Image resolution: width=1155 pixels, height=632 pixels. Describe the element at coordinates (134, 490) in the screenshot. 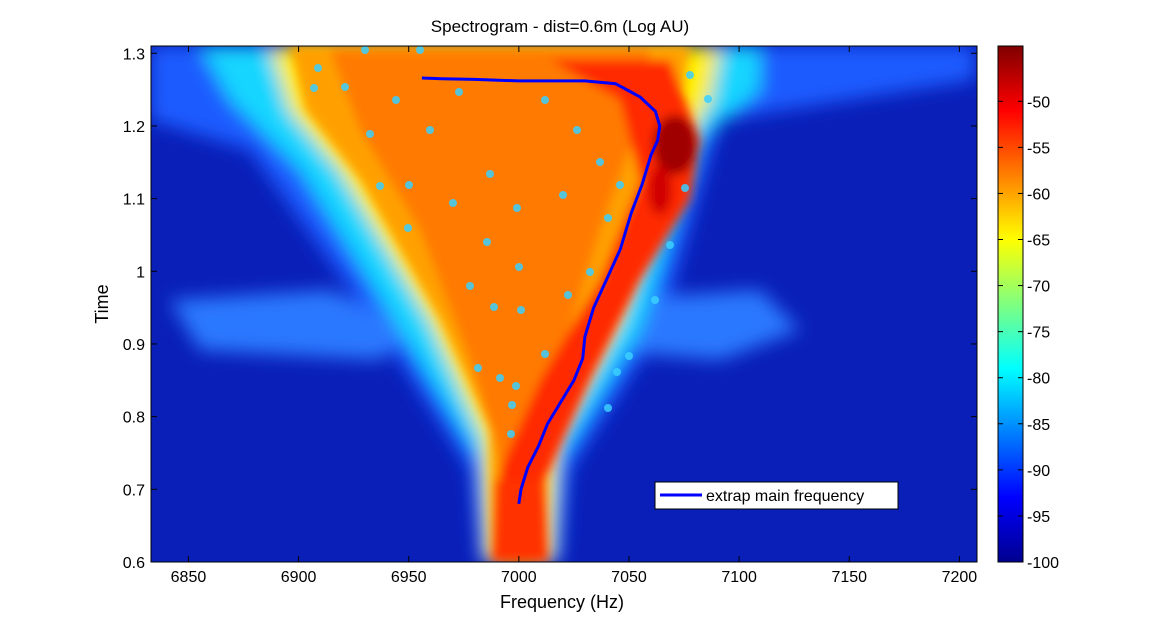

I see `y-tick-label: 0.7` at that location.